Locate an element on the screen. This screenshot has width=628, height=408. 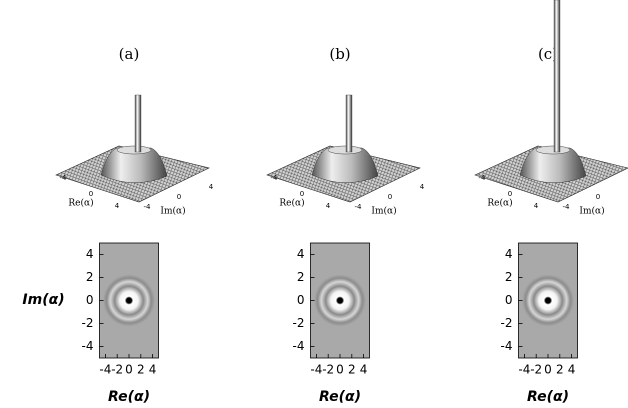
panel-title: (c) is located at coordinates (548, 54).